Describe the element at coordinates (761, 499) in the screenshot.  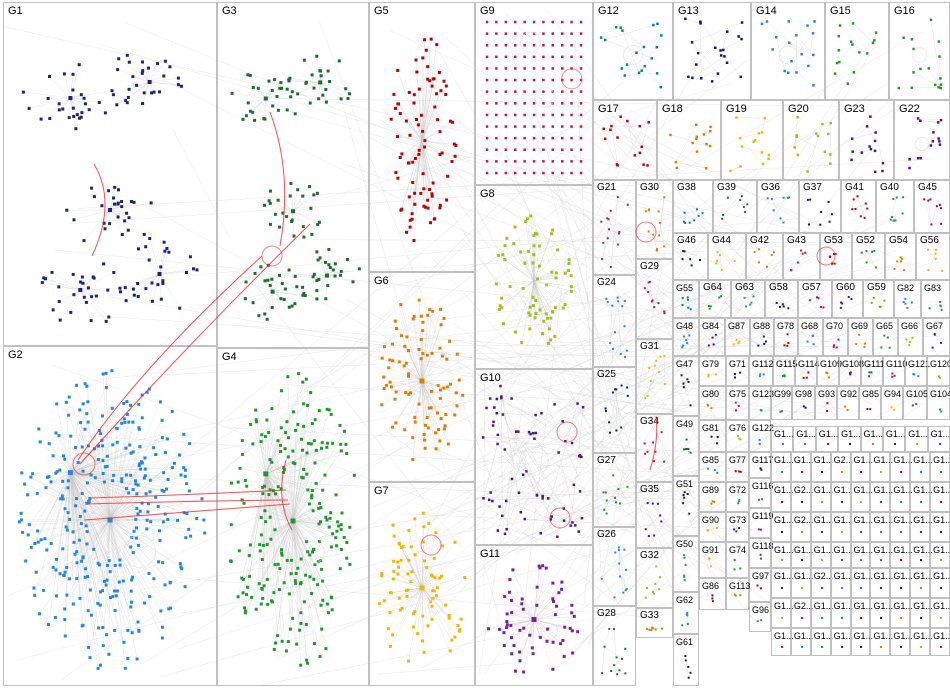
I see `group-graph-g116` at that location.